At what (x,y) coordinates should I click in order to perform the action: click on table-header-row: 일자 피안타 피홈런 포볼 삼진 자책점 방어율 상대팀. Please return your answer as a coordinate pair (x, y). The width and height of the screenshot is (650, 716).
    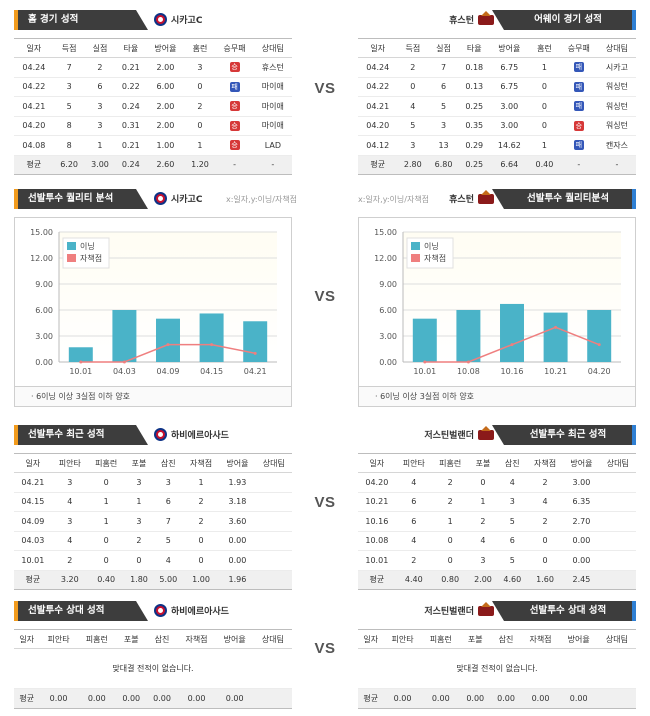
    Looking at the image, I should click on (497, 463).